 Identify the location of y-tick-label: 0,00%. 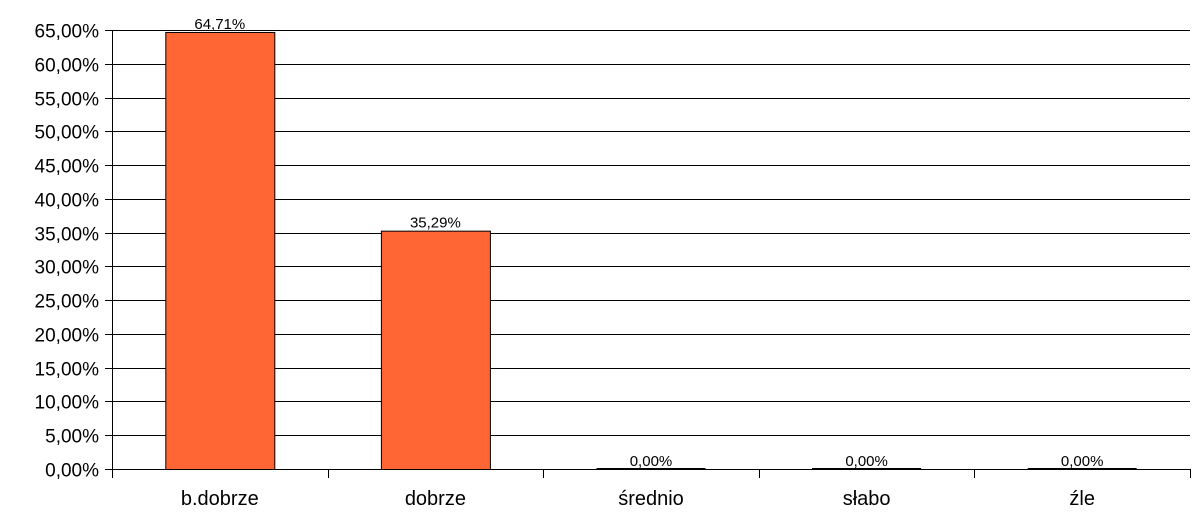
(72, 471).